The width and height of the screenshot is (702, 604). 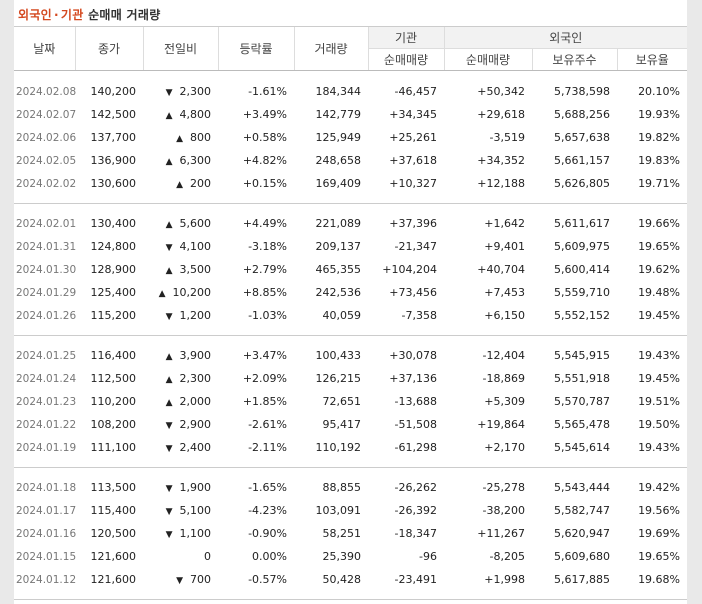 What do you see at coordinates (507, 556) in the screenshot?
I see `cell-foreign-net: -8,205` at bounding box center [507, 556].